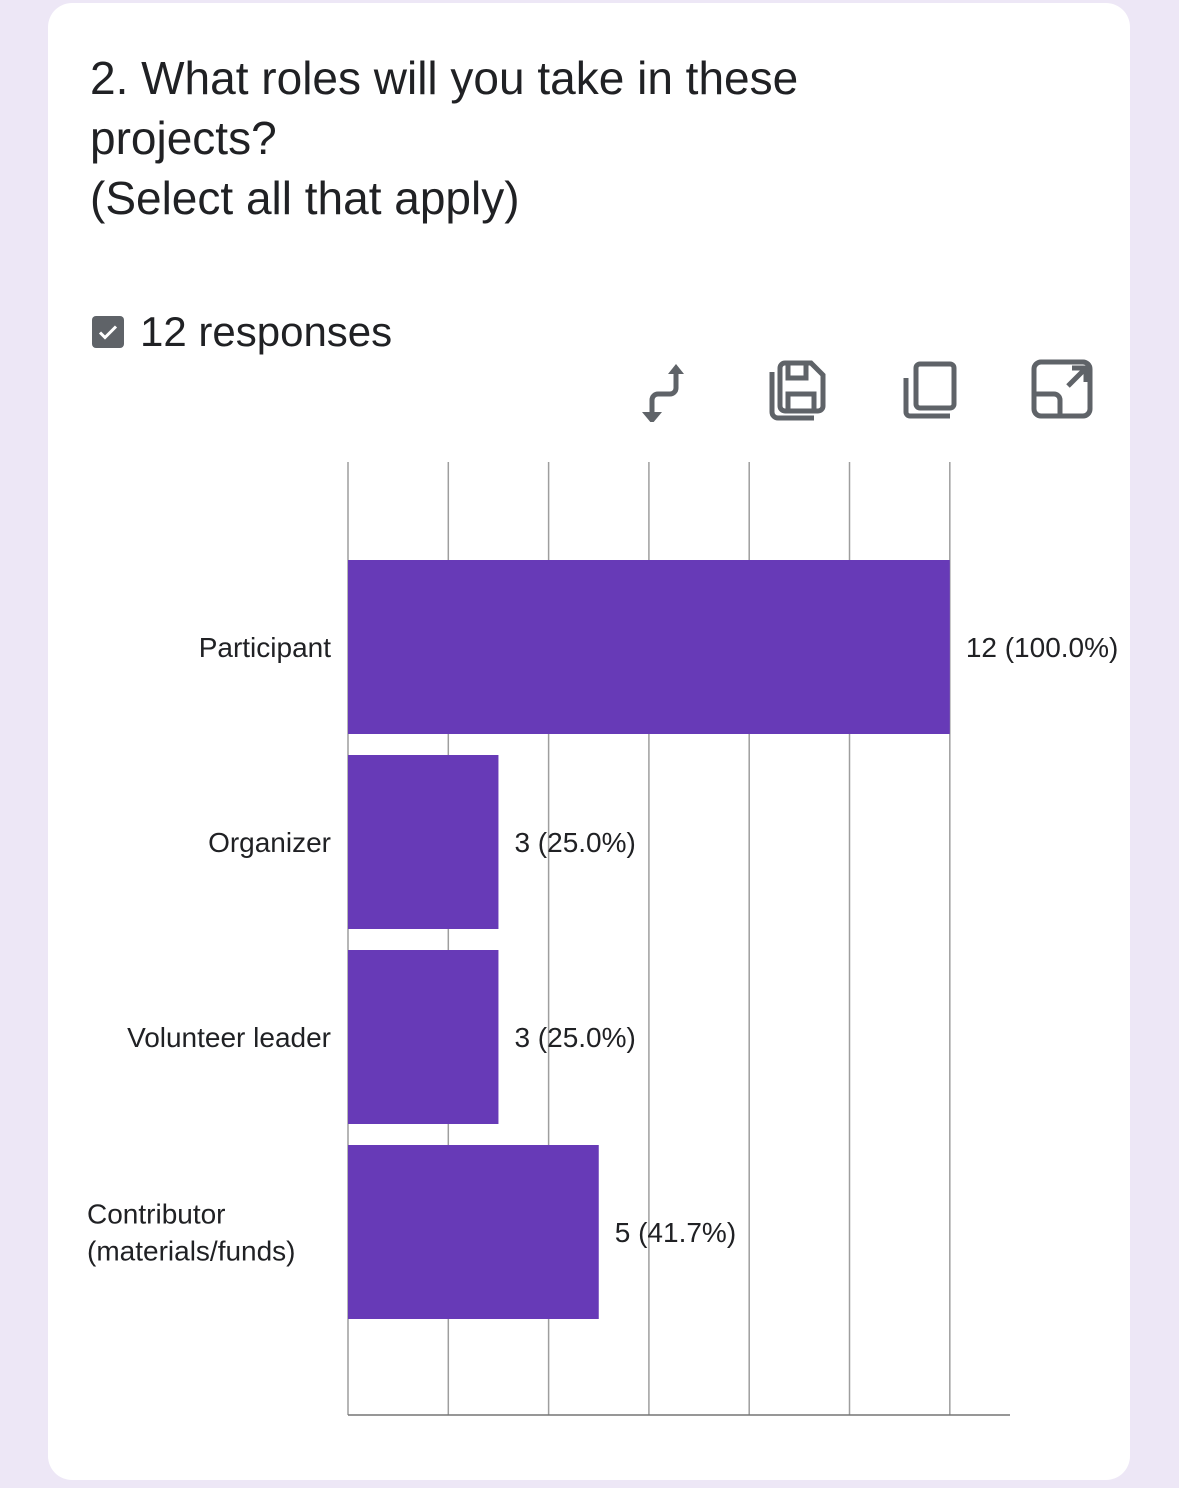 The width and height of the screenshot is (1179, 1488). What do you see at coordinates (930, 390) in the screenshot?
I see `copy-icon` at bounding box center [930, 390].